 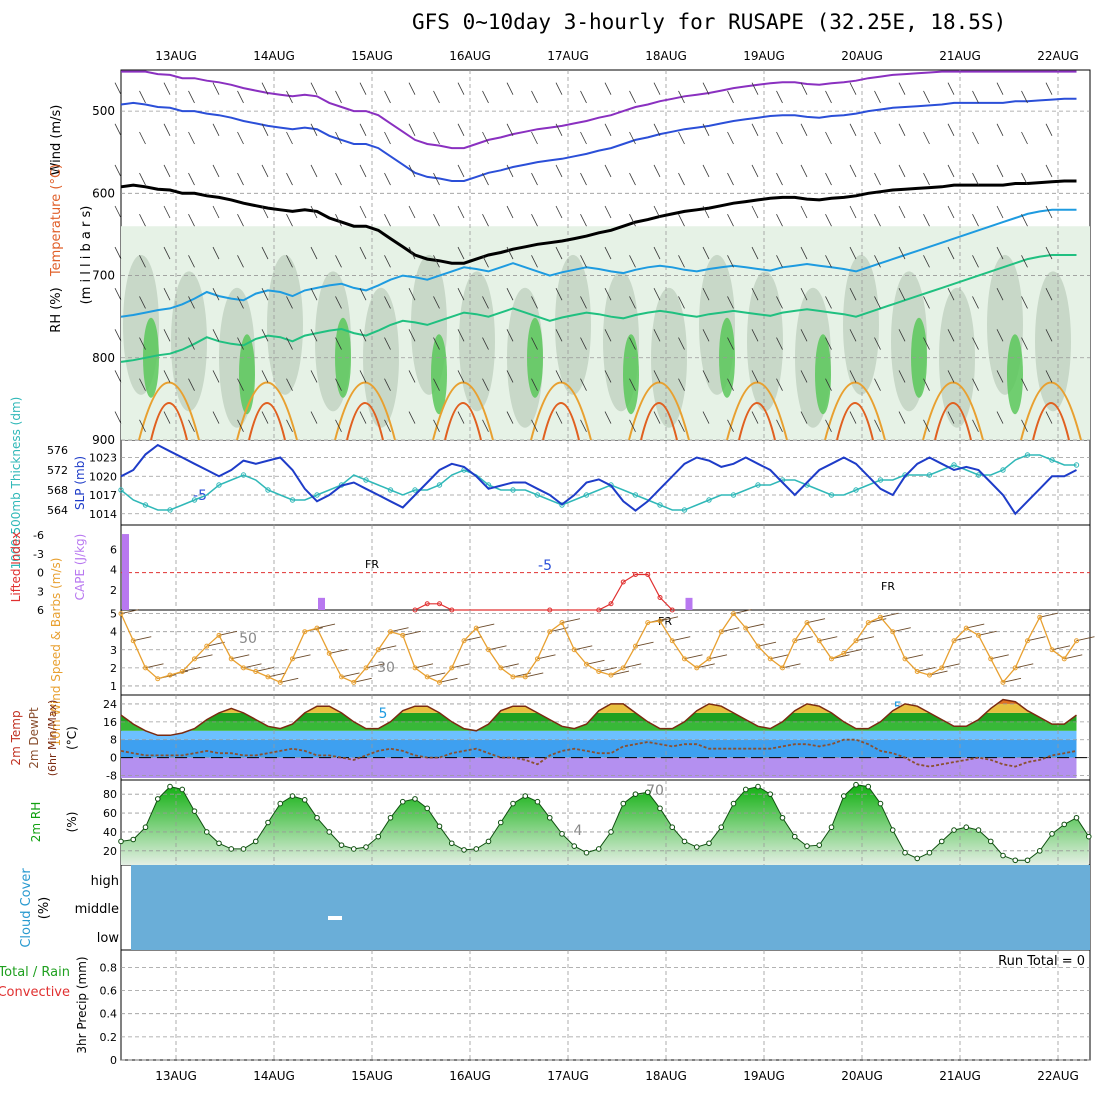 What do you see at coordinates (862, 1076) in the screenshot?
I see `date-label-bottom: 20AUG` at bounding box center [862, 1076].